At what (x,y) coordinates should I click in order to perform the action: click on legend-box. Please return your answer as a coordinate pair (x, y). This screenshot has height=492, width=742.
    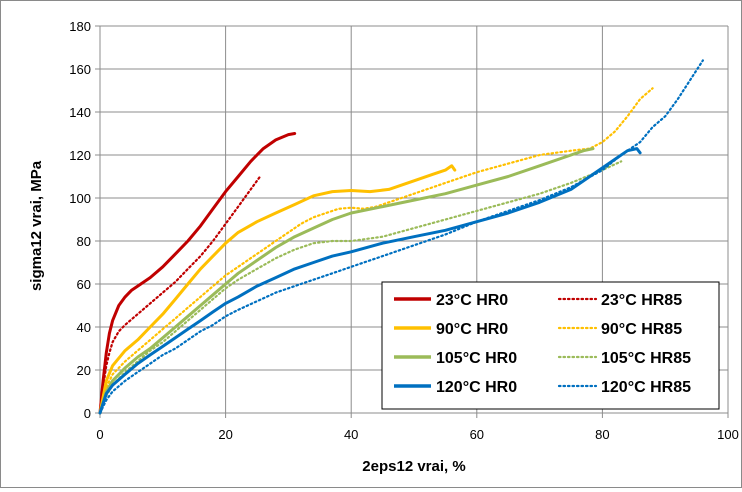
    Looking at the image, I should click on (550, 345).